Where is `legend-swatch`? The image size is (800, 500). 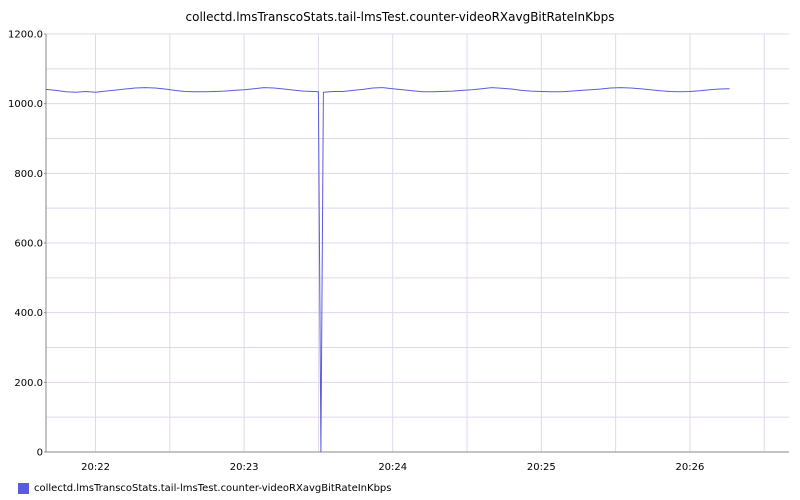 legend-swatch is located at coordinates (23, 488).